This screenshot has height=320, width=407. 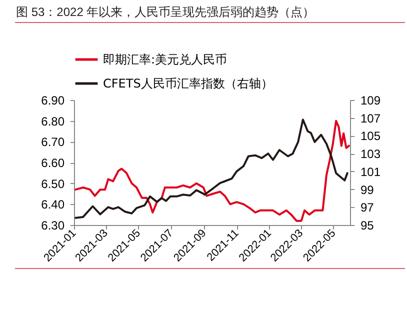 What do you see at coordinates (53, 183) in the screenshot?
I see `y-tick-label: 6.50` at bounding box center [53, 183].